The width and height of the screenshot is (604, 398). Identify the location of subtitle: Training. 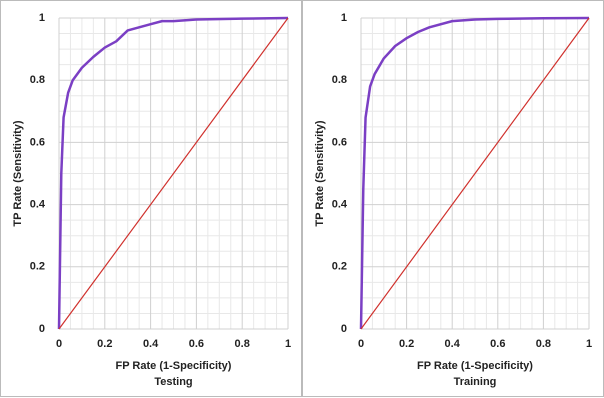
(475, 382).